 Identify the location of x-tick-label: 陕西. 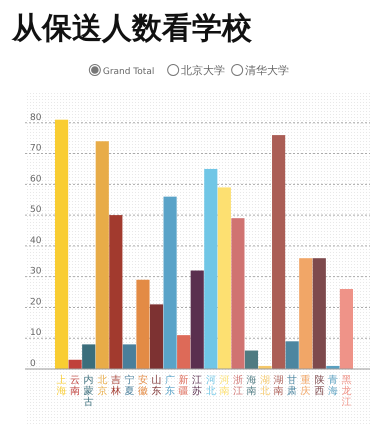
(319, 385).